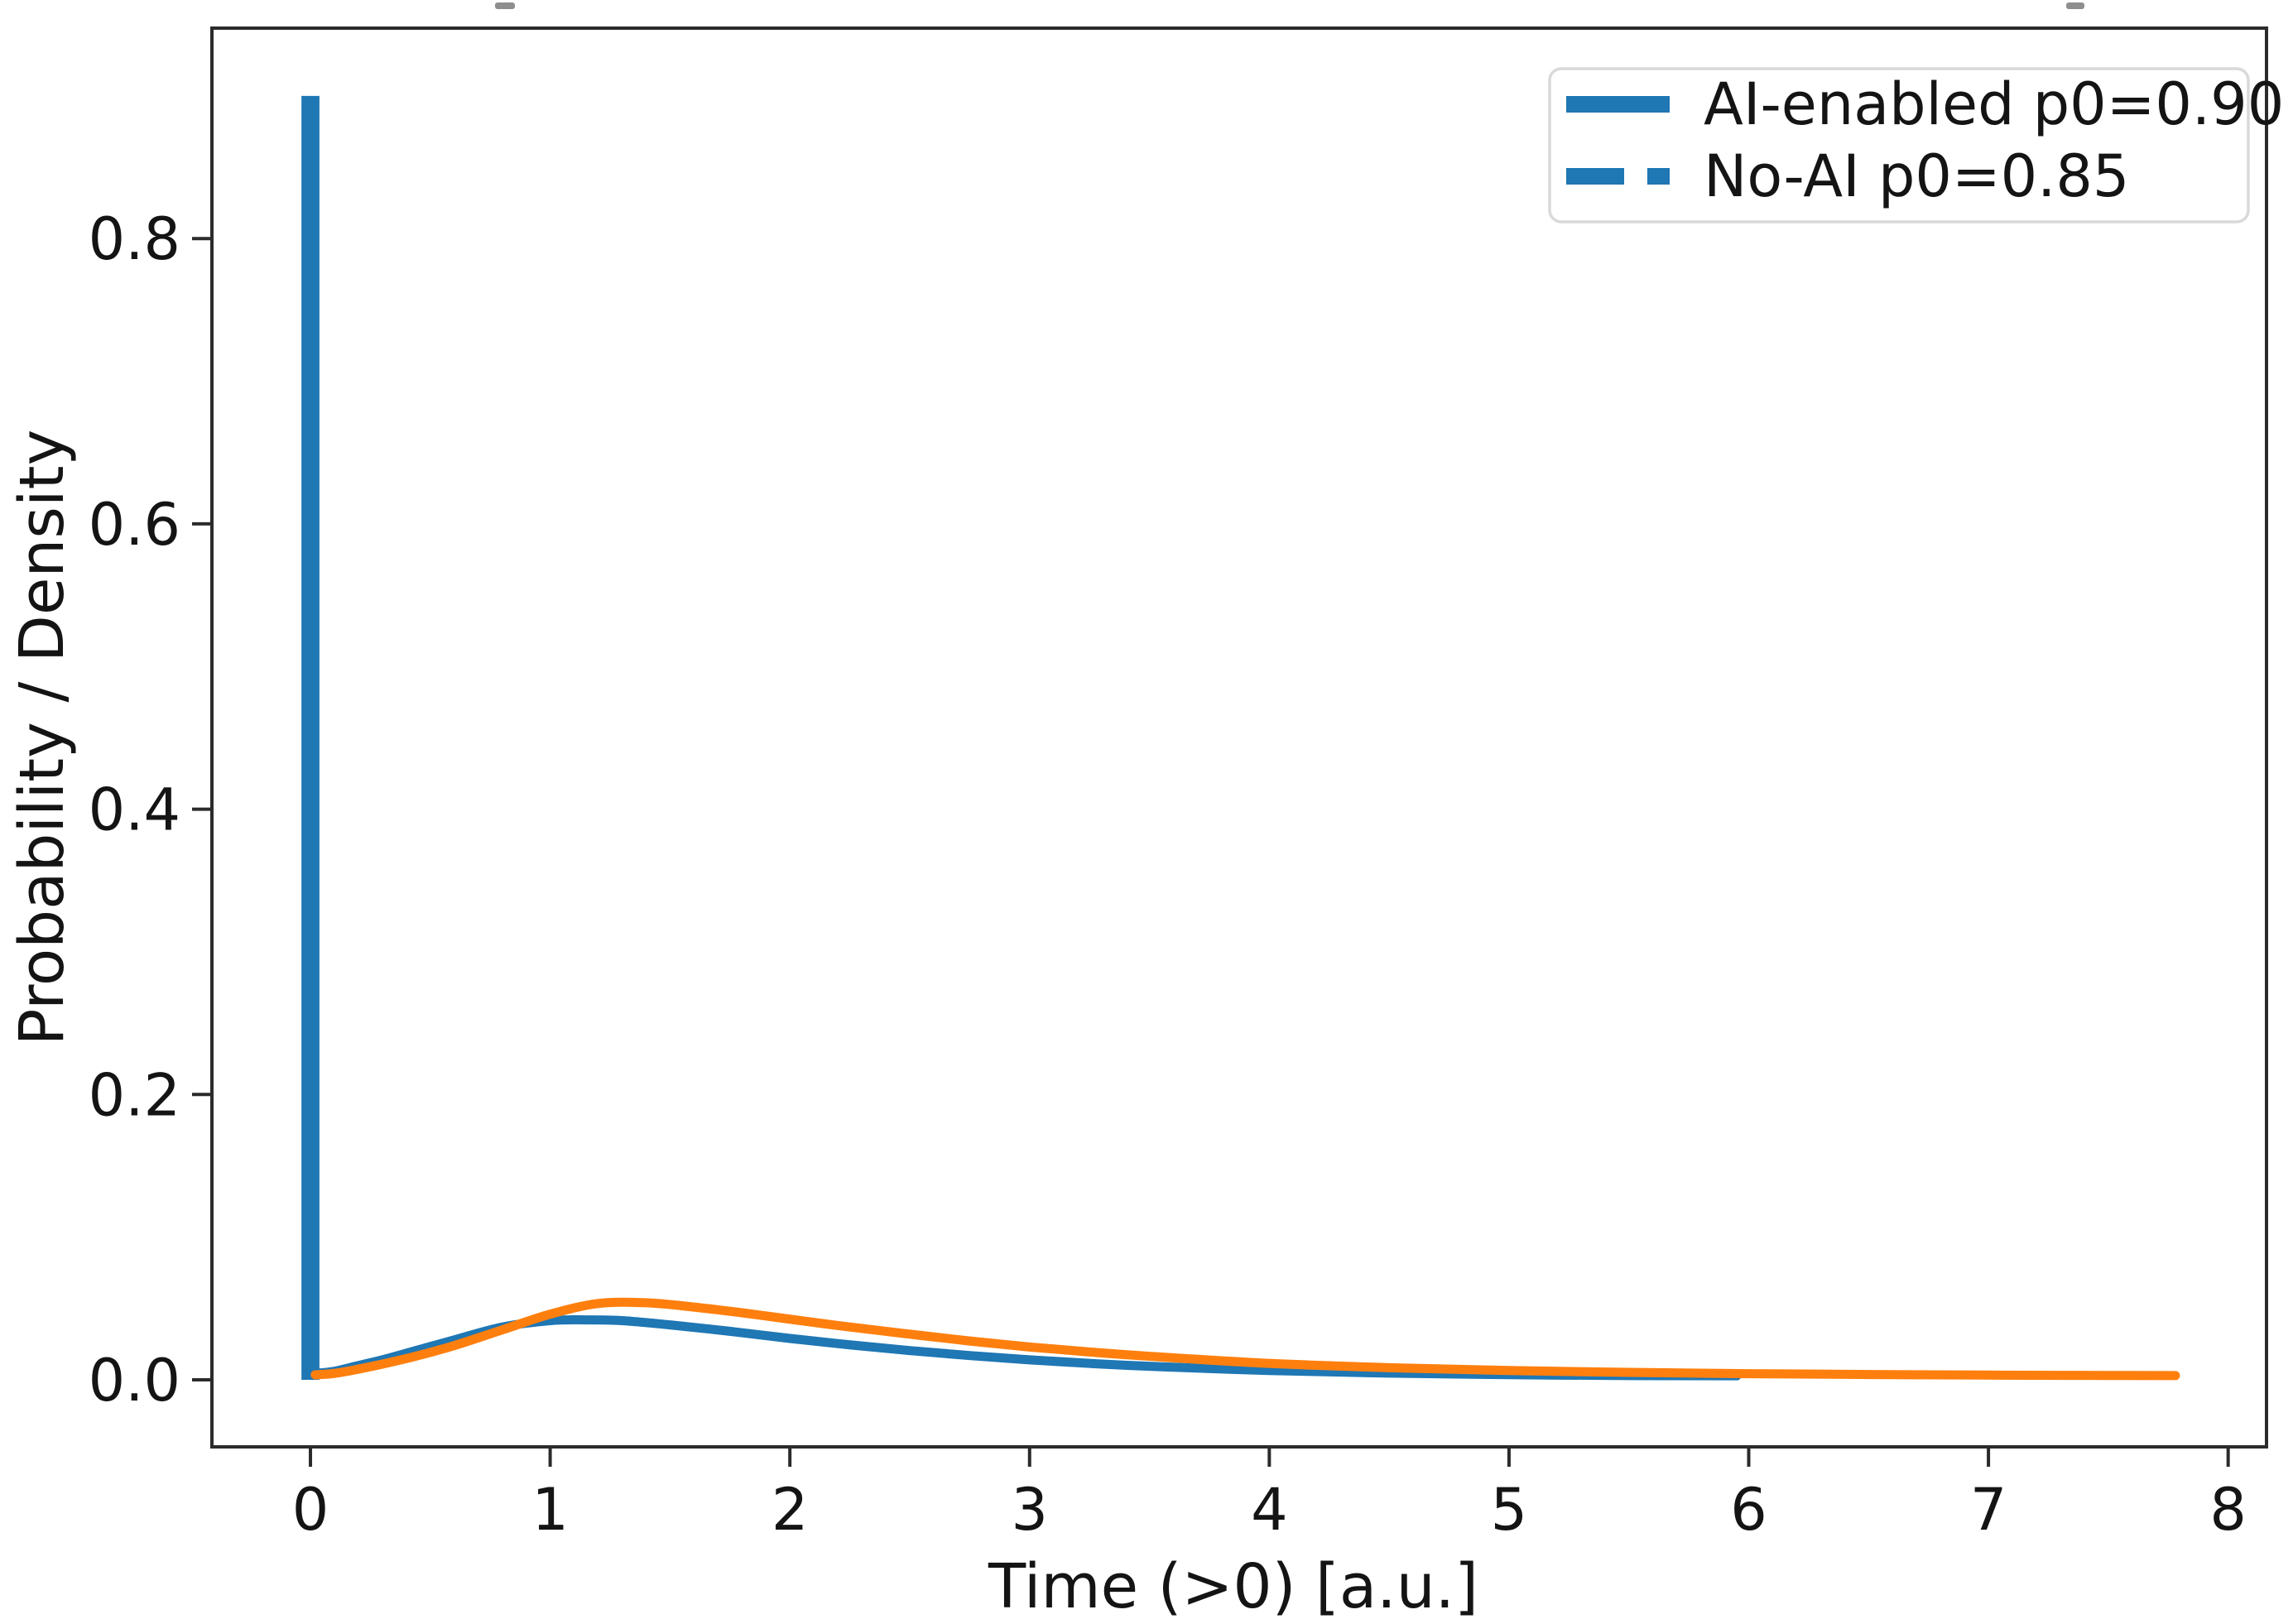 This screenshot has width=2293, height=1624. I want to click on x-tick-label: 5, so click(1509, 1510).